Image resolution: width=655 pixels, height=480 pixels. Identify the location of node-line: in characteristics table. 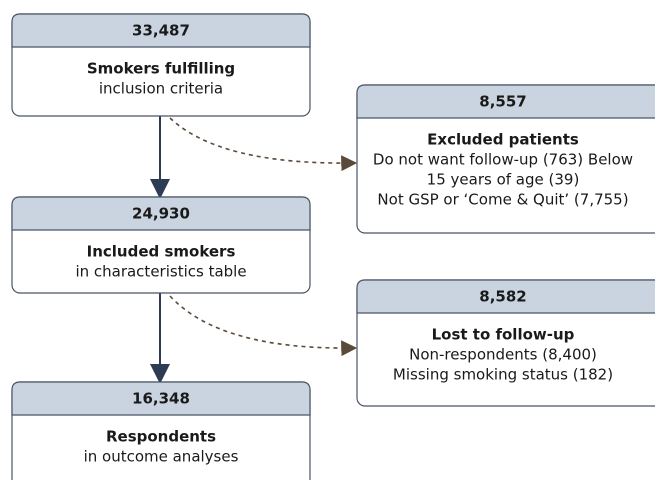
(160, 272).